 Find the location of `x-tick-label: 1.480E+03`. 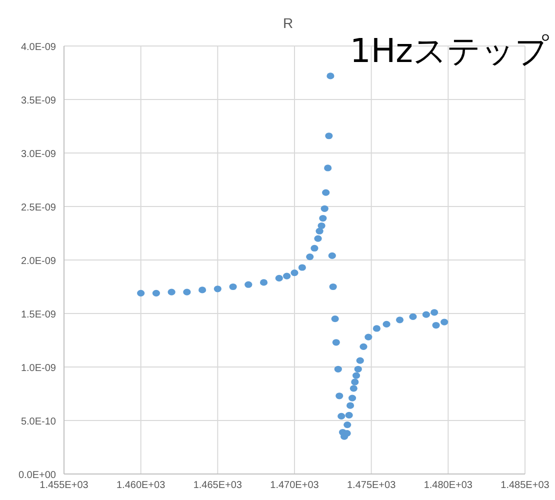

x-tick-label: 1.480E+03 is located at coordinates (448, 485).